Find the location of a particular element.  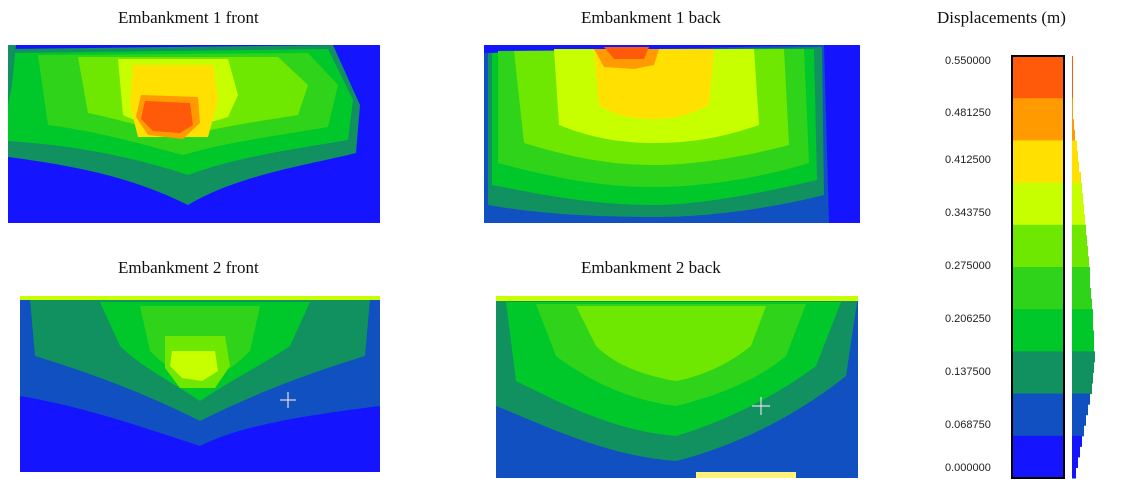

colorbar-tick-label: 0.137500 is located at coordinates (968, 372).